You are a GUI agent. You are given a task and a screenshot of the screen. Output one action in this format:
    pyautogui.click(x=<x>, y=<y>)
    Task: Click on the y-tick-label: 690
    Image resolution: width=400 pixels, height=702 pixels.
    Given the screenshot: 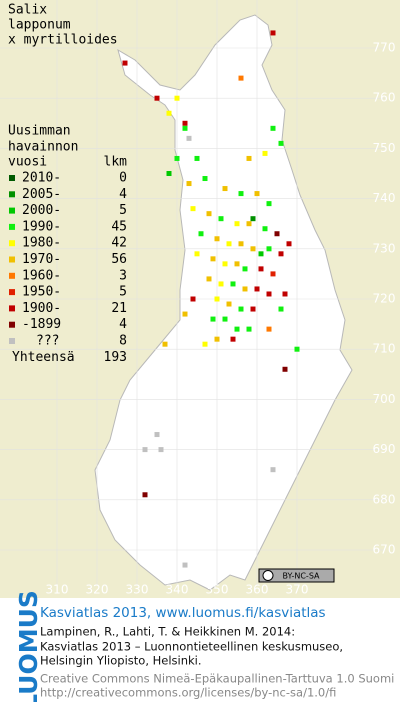 What is the action you would take?
    pyautogui.click(x=384, y=449)
    